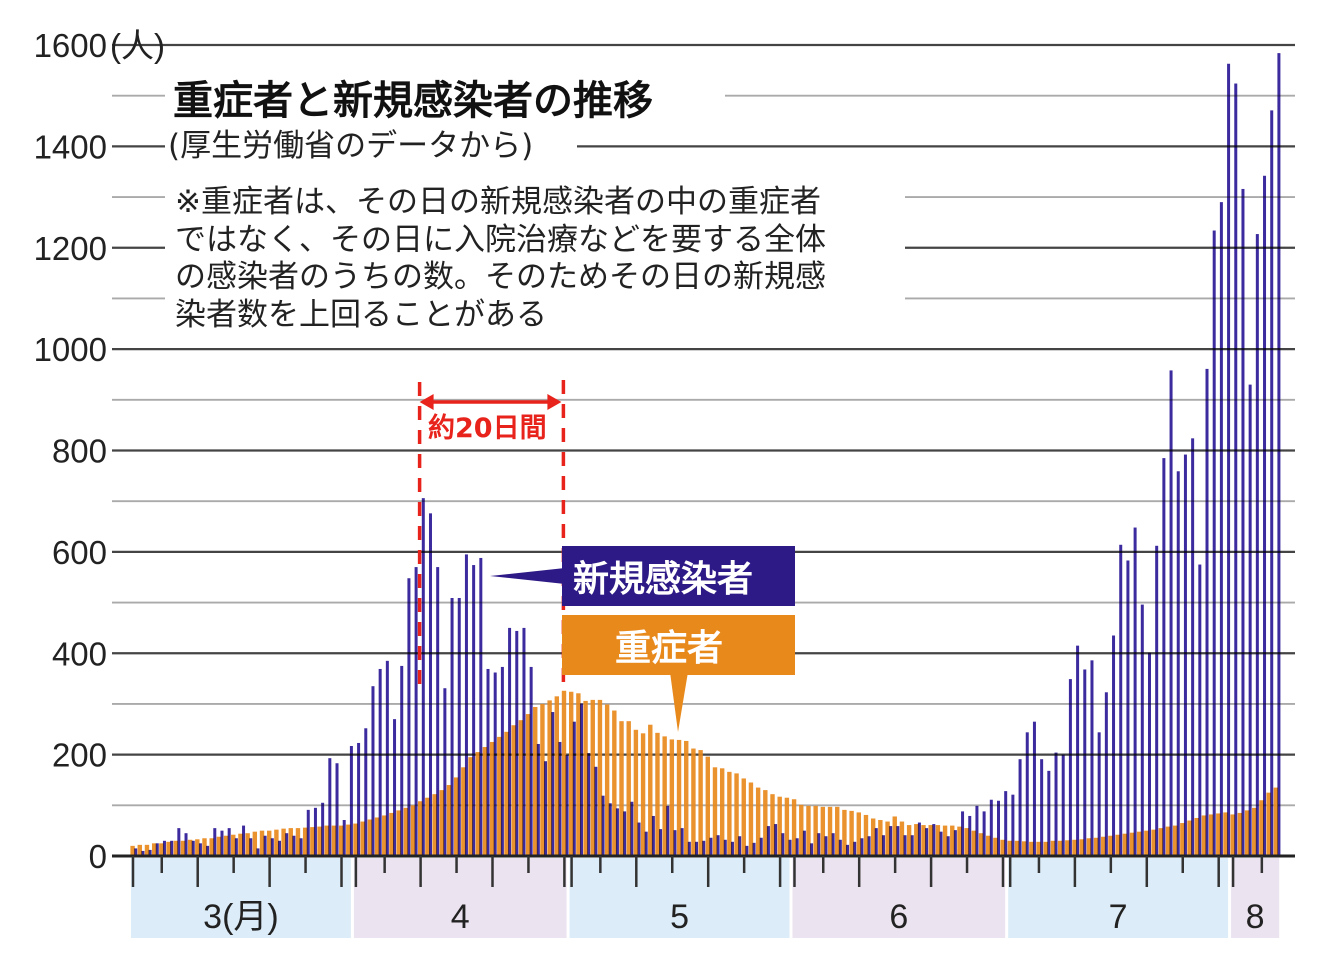 Image resolution: width=1336 pixels, height=978 pixels. Describe the element at coordinates (1255, 917) in the screenshot. I see `month-label: 8` at that location.